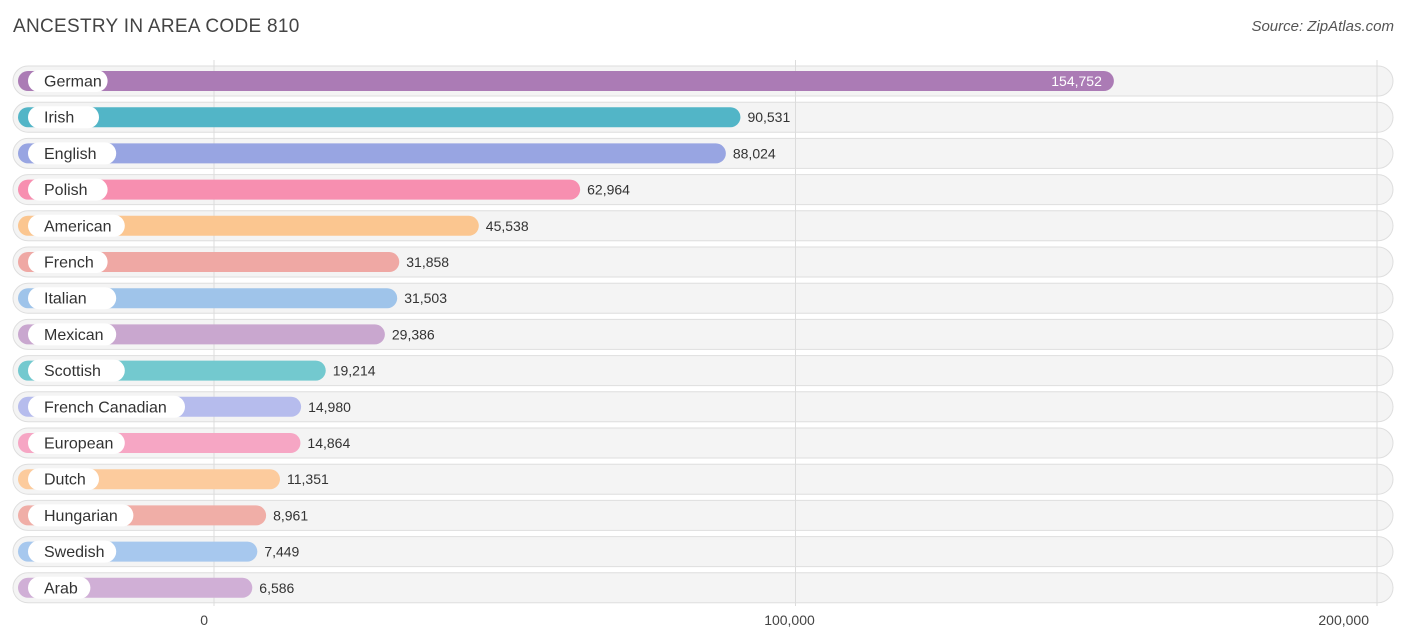 This screenshot has height=644, width=1406. I want to click on value-label: 11,351, so click(308, 479).